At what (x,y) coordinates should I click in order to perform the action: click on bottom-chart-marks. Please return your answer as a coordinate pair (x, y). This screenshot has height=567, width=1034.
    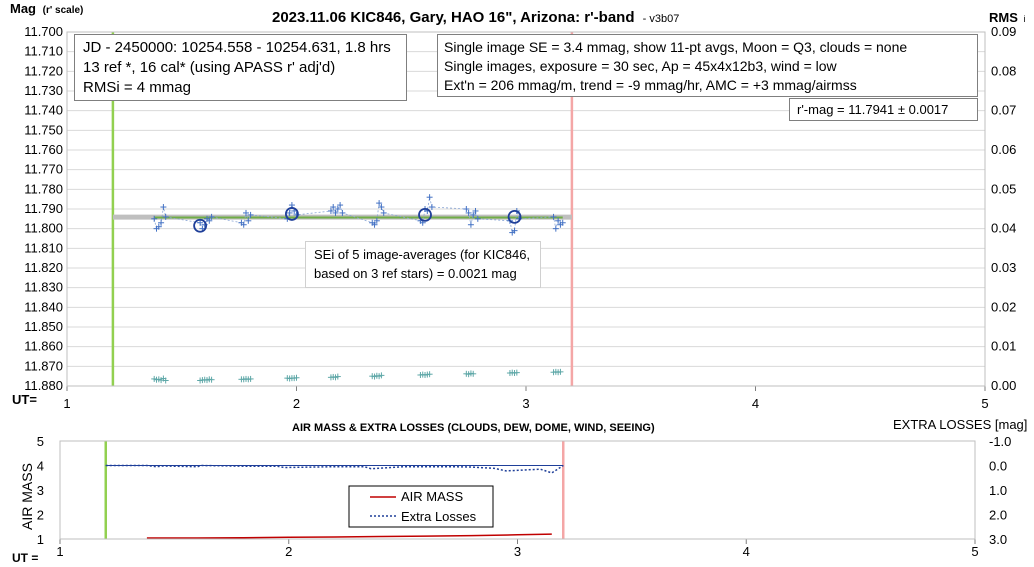
    Looking at the image, I should click on (334, 490).